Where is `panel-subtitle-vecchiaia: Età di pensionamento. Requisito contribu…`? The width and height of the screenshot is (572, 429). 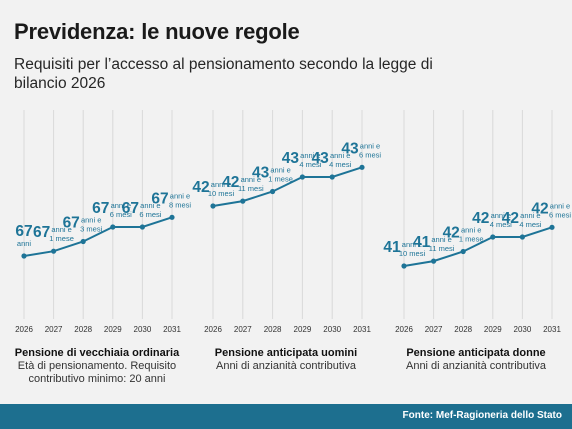
panel-subtitle-vecchiaia: Età di pensionamento. Requisito contribu… is located at coordinates (97, 372).